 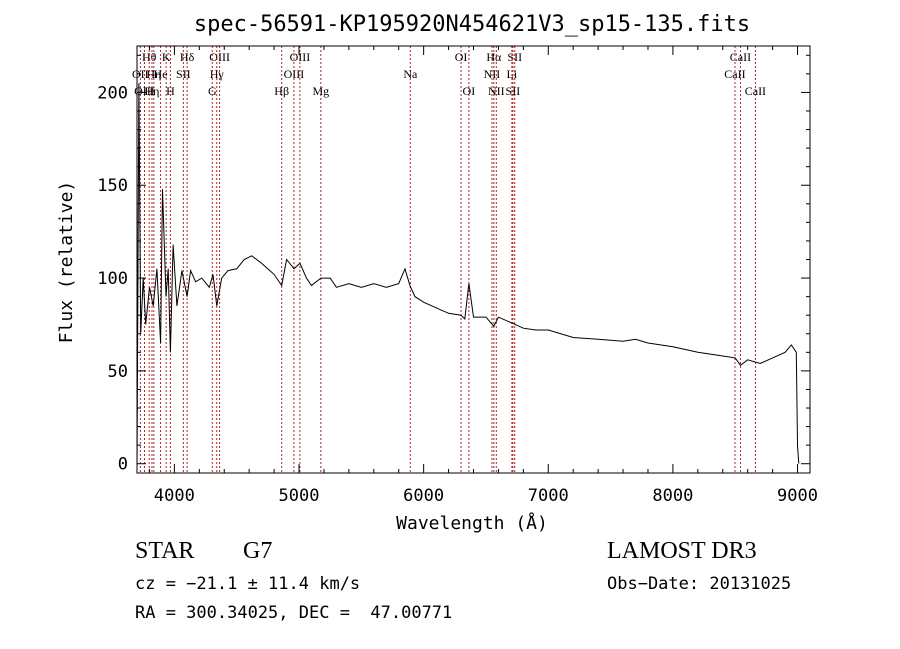 What do you see at coordinates (112, 93) in the screenshot?
I see `y-tick-label: 200` at bounding box center [112, 93].